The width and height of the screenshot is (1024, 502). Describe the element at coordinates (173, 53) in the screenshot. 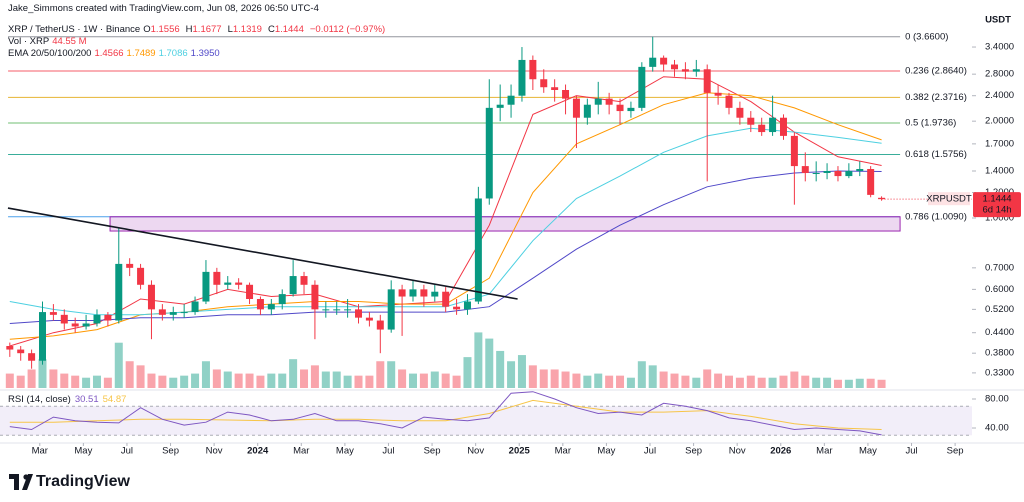

I see `ema-value: 1.7086` at that location.